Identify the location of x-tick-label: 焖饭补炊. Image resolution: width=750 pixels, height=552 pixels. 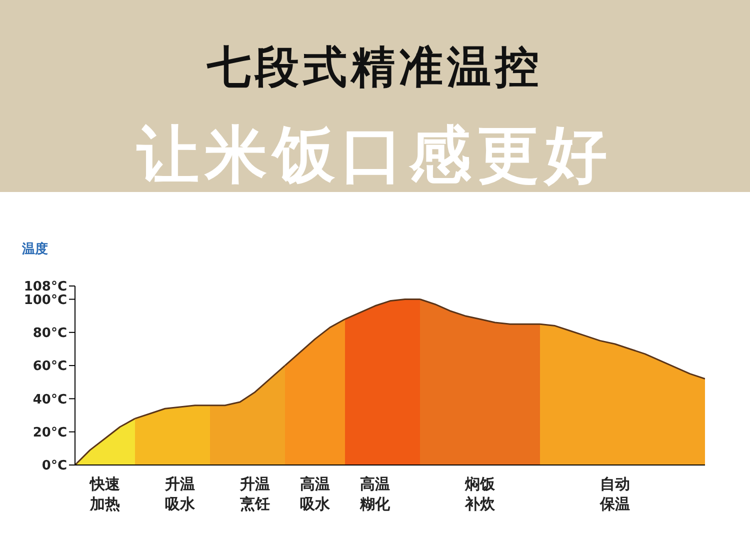
(480, 494).